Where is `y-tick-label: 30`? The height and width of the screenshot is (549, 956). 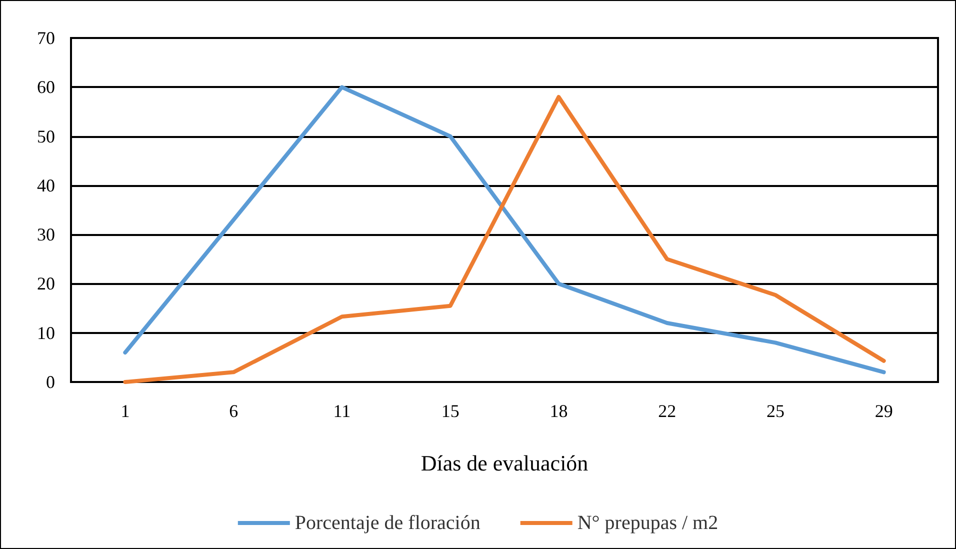
y-tick-label: 30 is located at coordinates (46, 234).